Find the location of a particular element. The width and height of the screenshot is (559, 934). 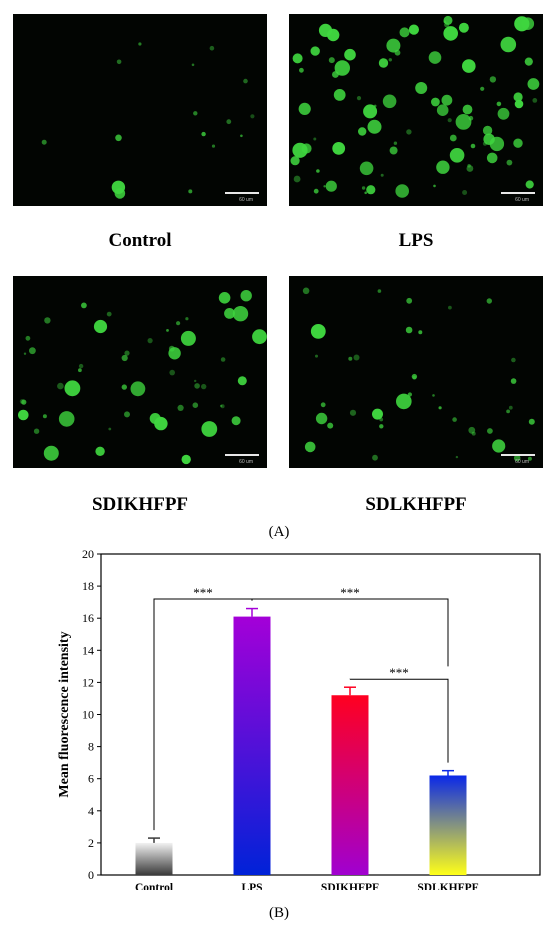

y-tick-label: 12 is located at coordinates (88, 682).